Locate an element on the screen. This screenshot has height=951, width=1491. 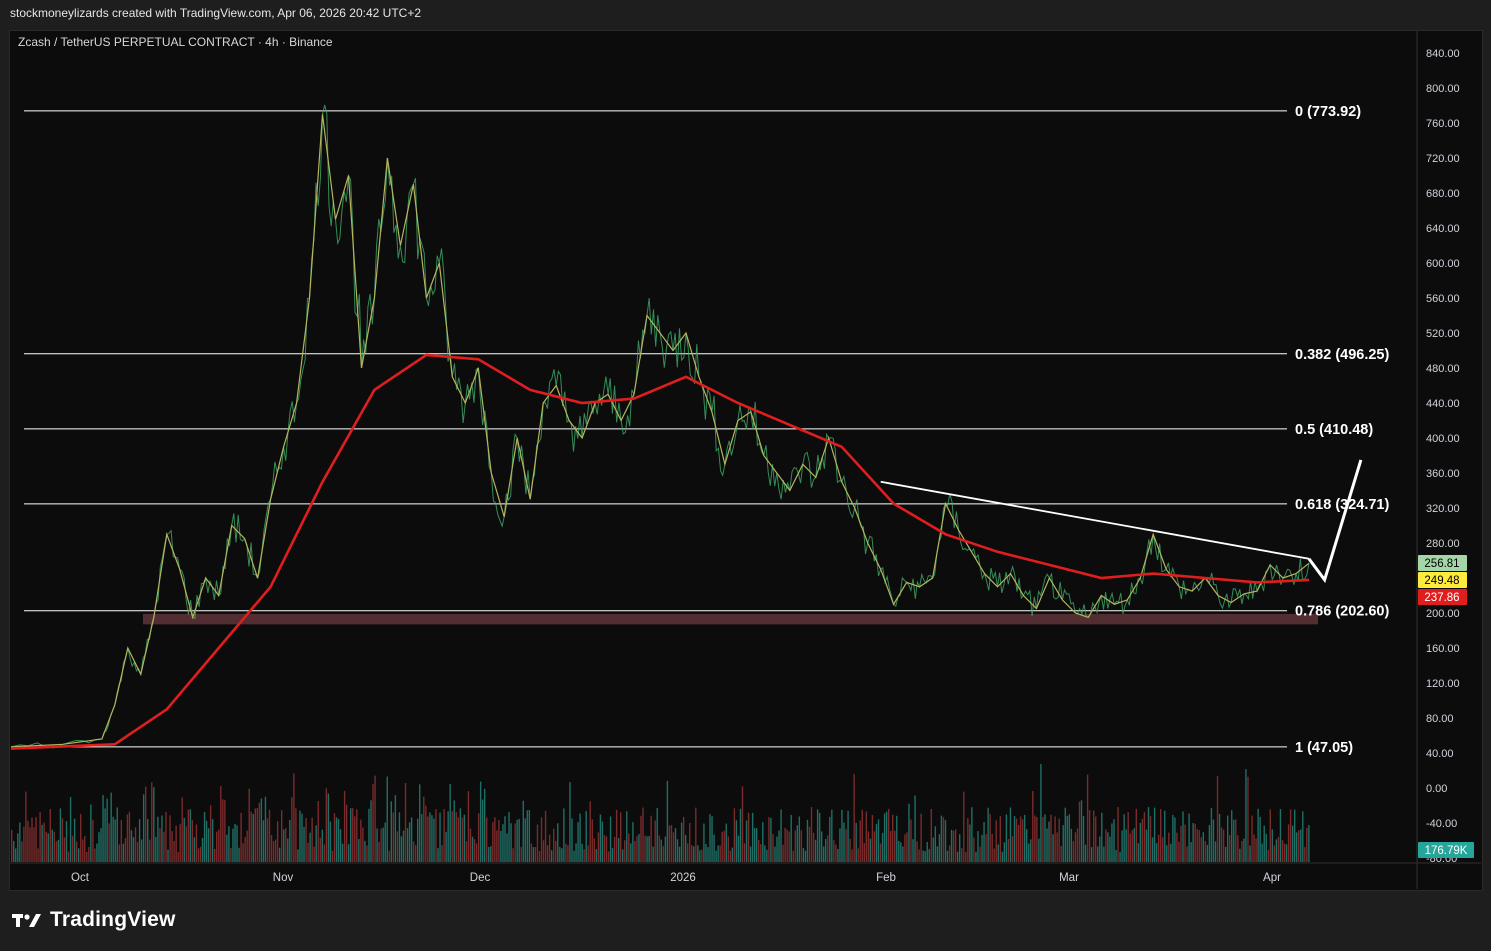
price-tick-label: -40.00 is located at coordinates (1441, 824).